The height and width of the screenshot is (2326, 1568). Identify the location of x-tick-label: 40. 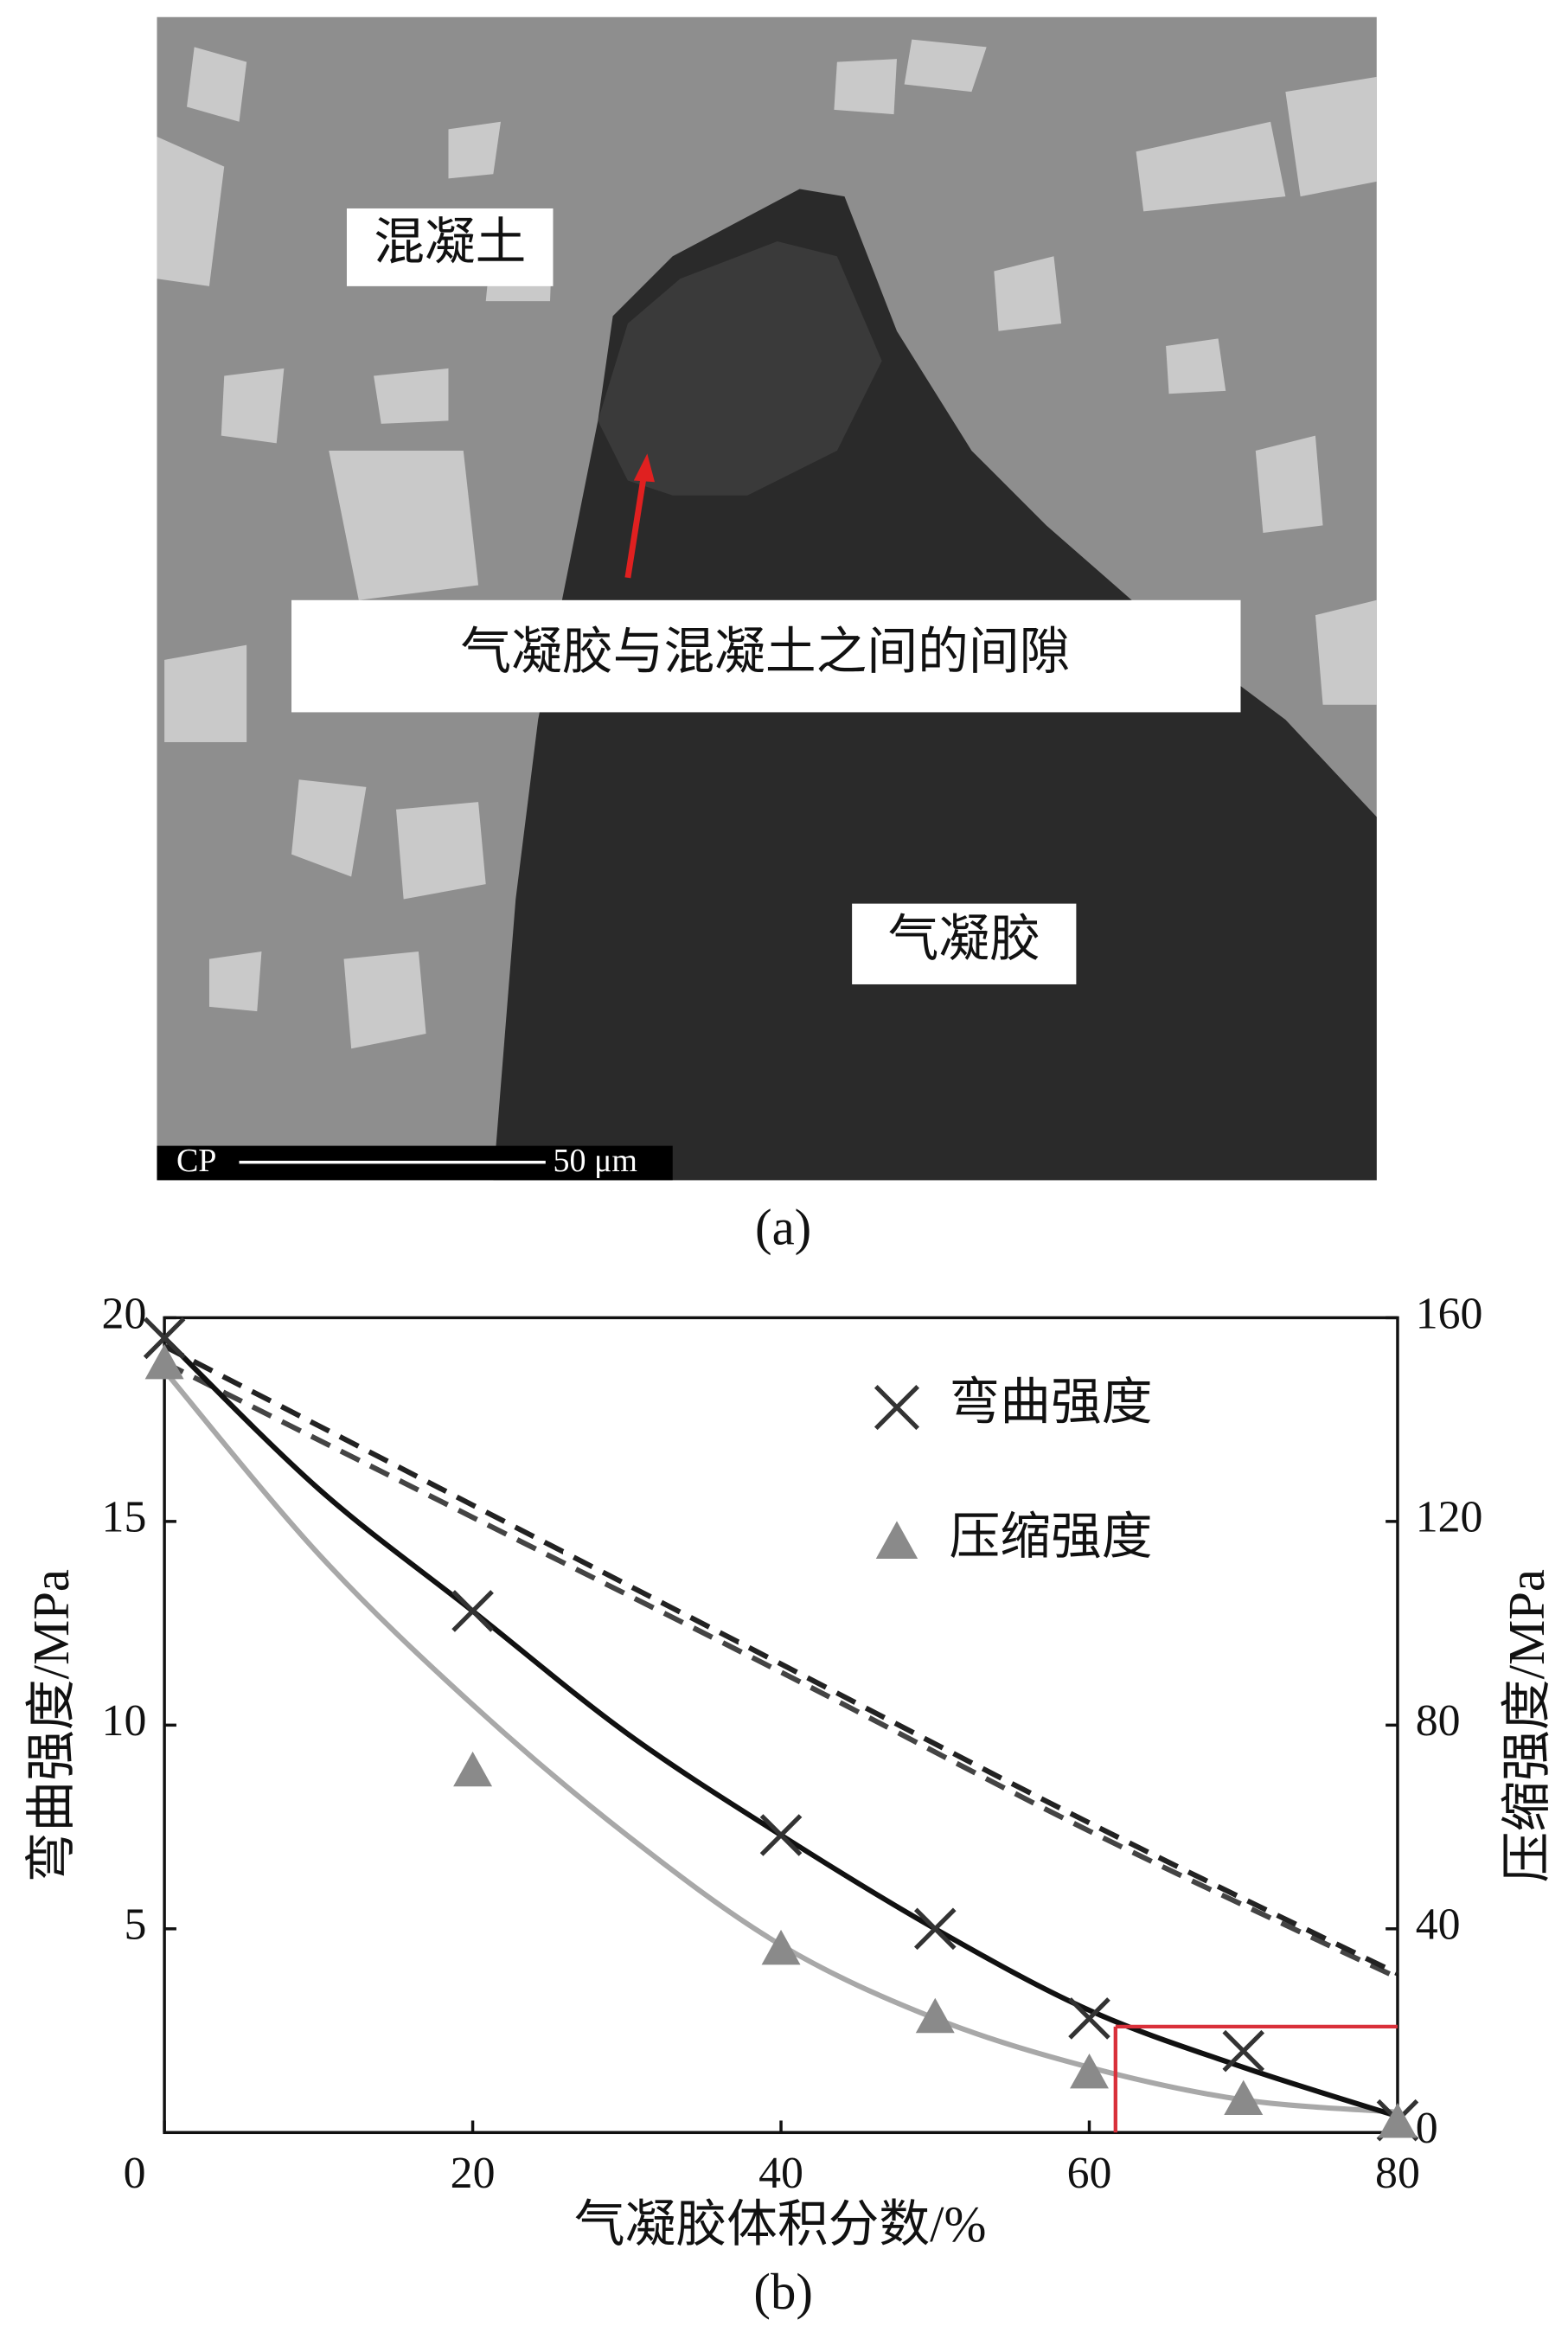
(780, 2174).